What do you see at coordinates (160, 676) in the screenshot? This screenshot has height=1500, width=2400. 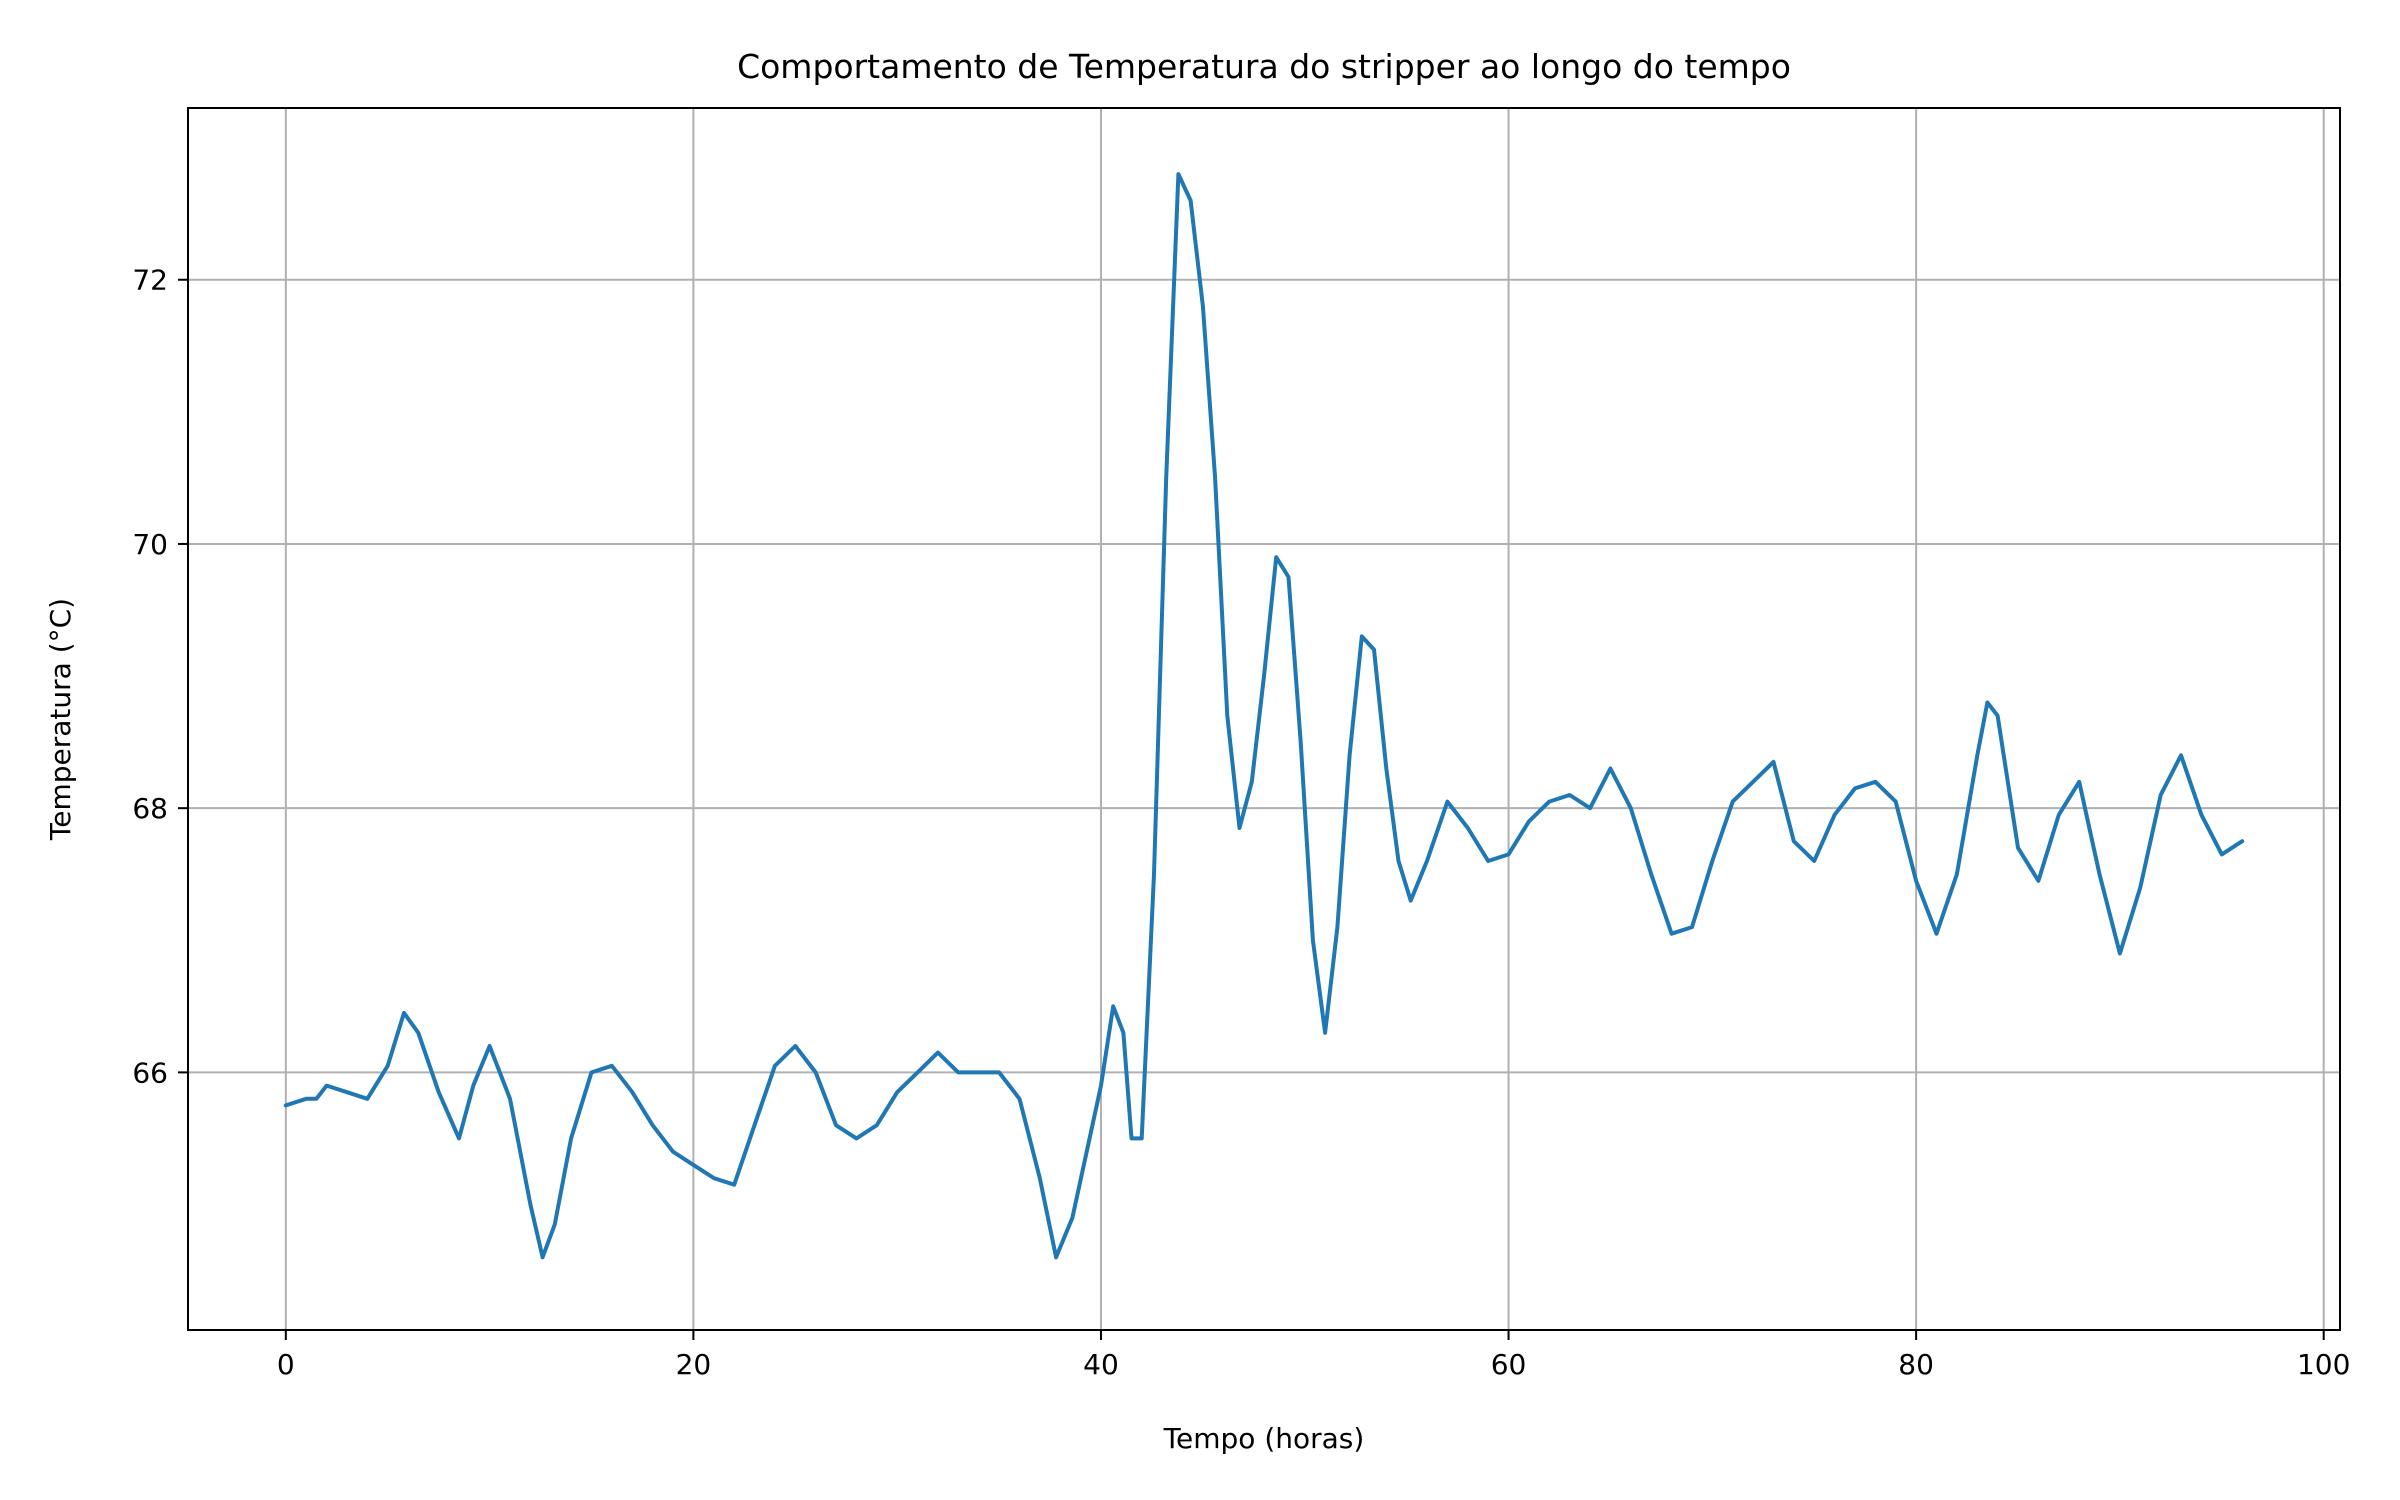 I see `y-axis-ticks: 66 68 70 72` at bounding box center [160, 676].